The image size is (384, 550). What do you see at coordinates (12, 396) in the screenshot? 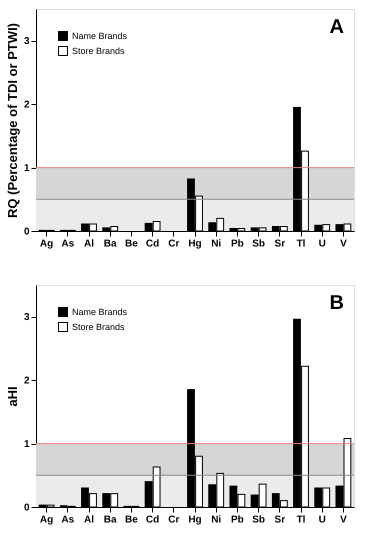
I see `y-axis-title: aHI` at bounding box center [12, 396].